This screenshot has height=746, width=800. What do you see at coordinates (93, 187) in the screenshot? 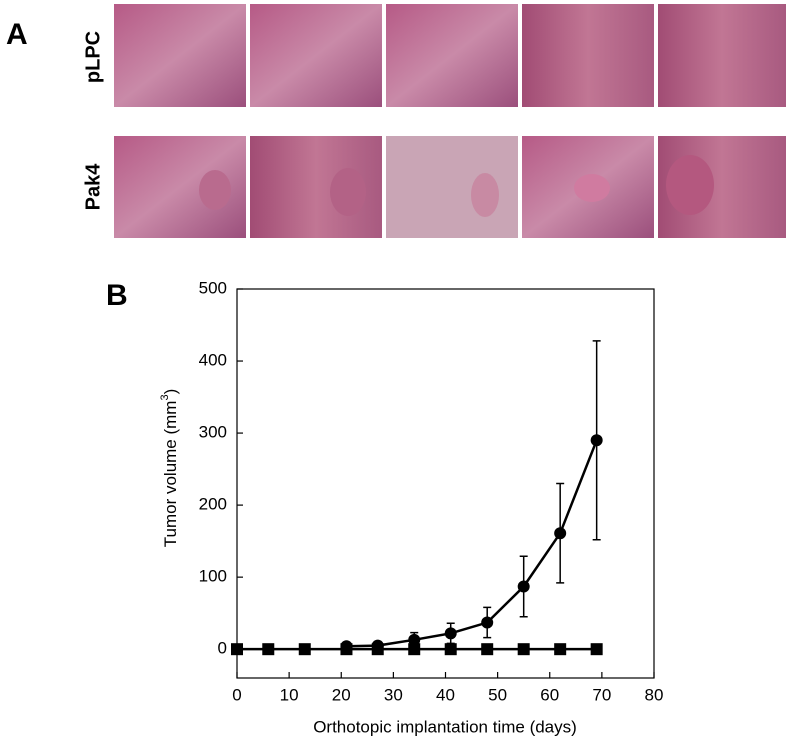
I see `row-label: Pak4` at bounding box center [93, 187].